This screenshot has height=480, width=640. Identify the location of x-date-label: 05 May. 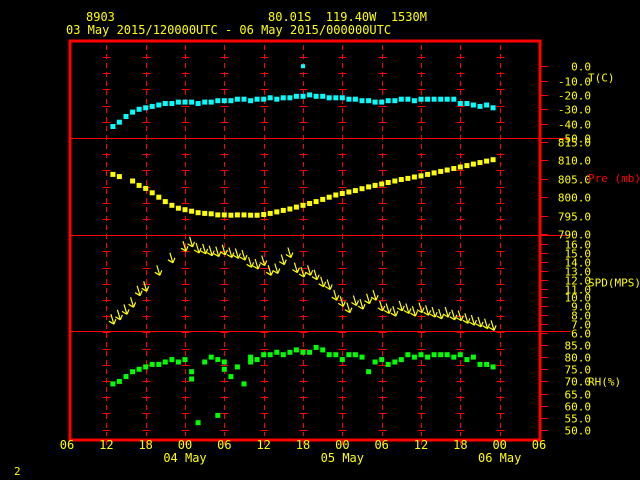
(342, 458).